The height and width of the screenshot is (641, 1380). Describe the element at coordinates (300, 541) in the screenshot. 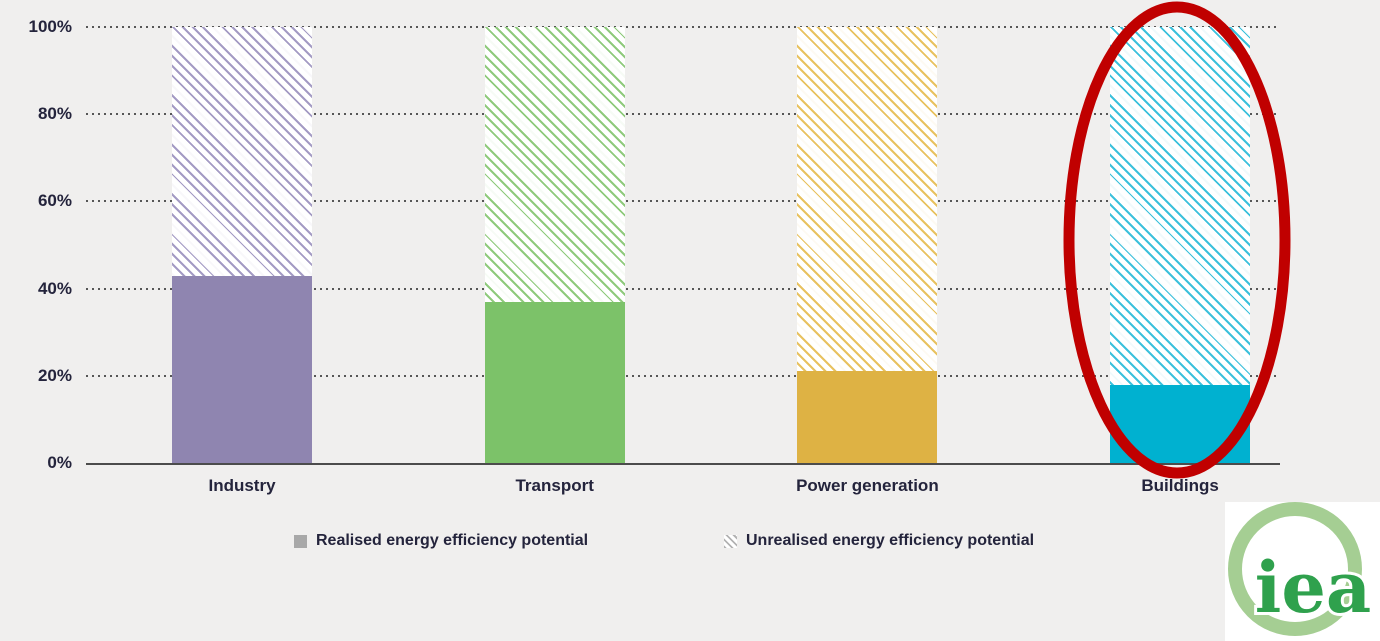

I see `realised-legend-swatch` at that location.